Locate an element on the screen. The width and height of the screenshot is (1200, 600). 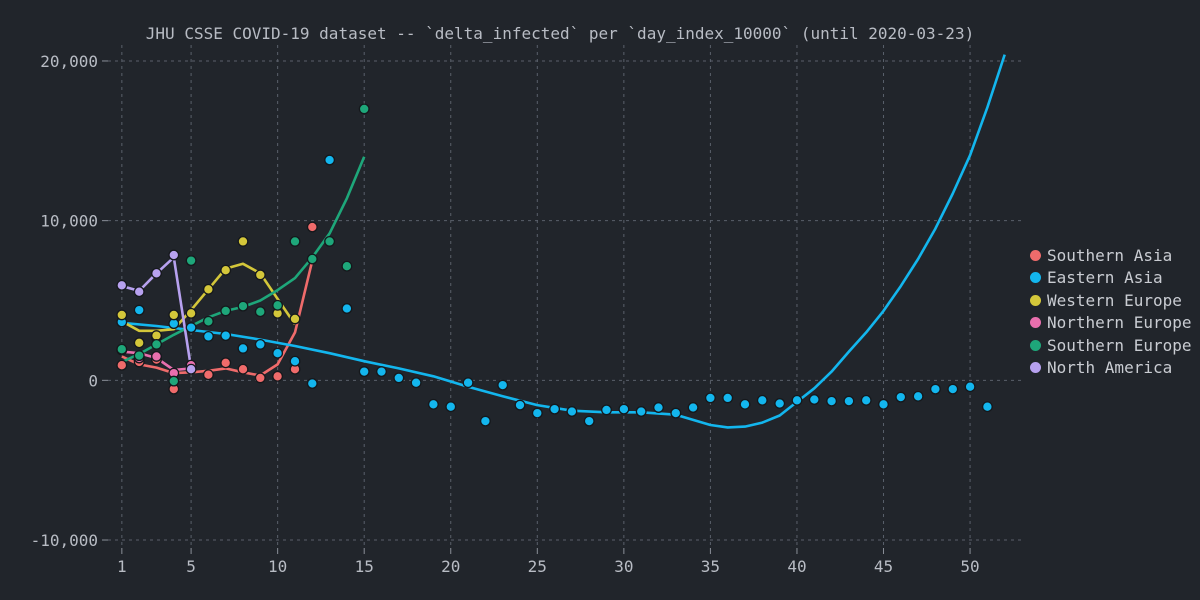
x-tick-label: 20 is located at coordinates (450, 566).